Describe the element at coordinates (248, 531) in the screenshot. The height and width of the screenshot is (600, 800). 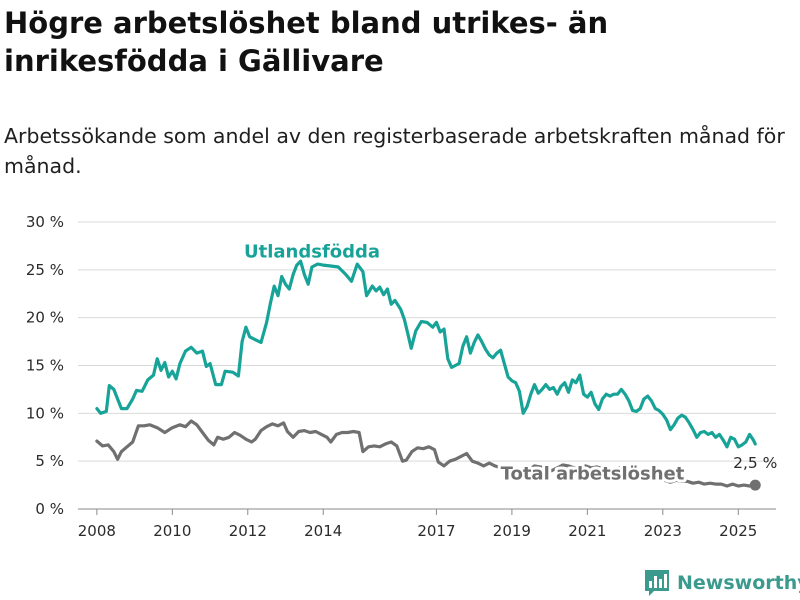
I see `x-tick-label: 2012` at that location.